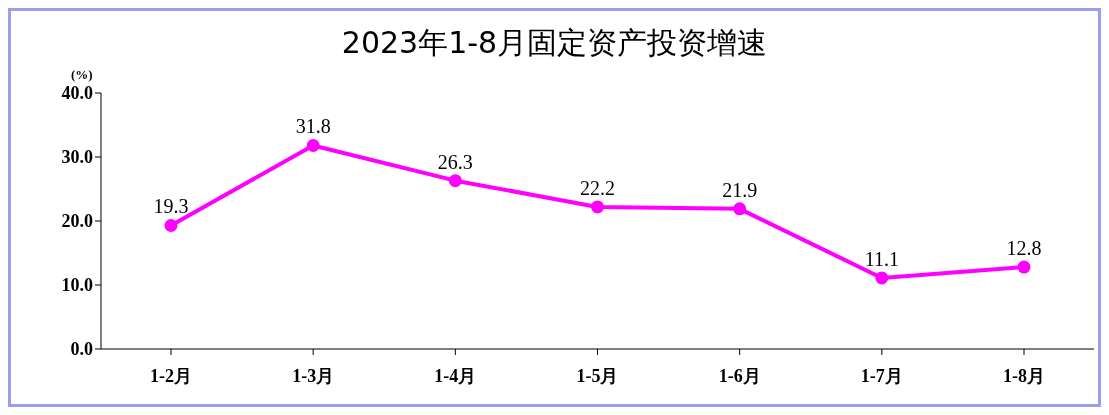 The height and width of the screenshot is (415, 1109). Describe the element at coordinates (171, 375) in the screenshot. I see `x-tick-label: 1-2月` at that location.